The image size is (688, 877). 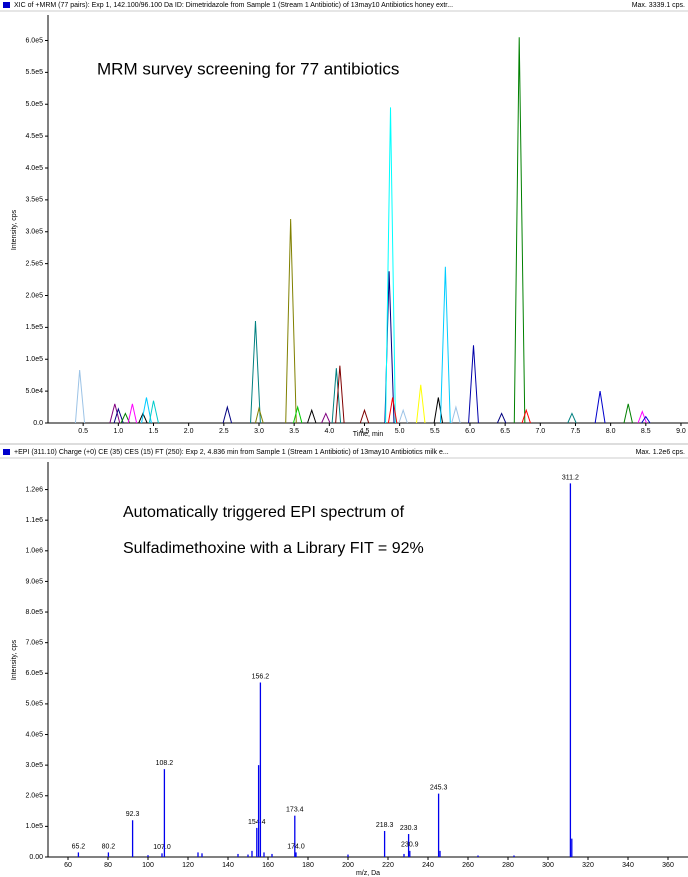 I want to click on x-tick-label: 120, so click(x=188, y=865).